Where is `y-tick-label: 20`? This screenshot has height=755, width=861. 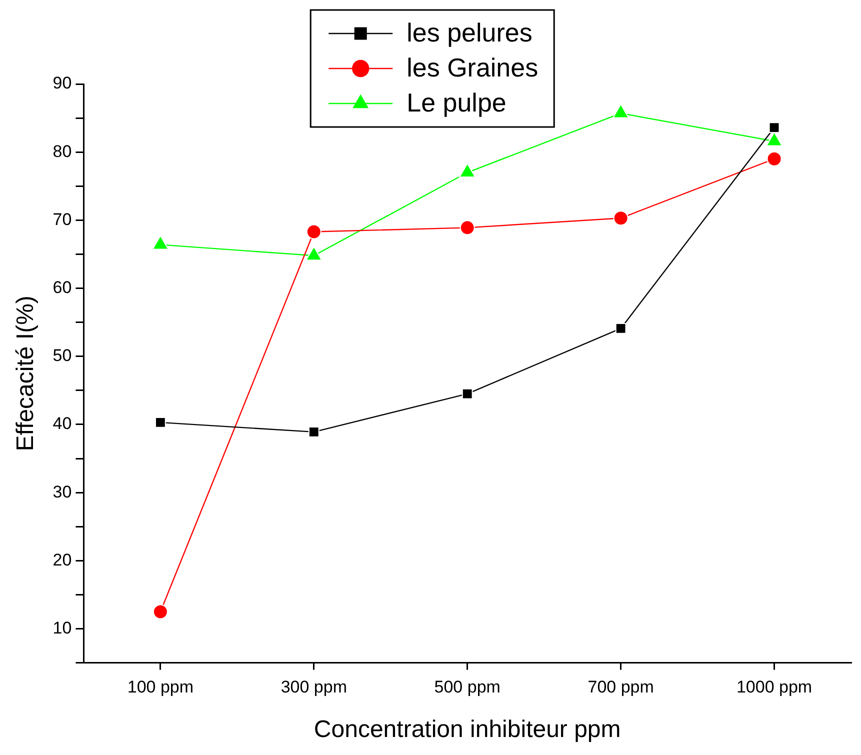 y-tick-label: 20 is located at coordinates (62, 560).